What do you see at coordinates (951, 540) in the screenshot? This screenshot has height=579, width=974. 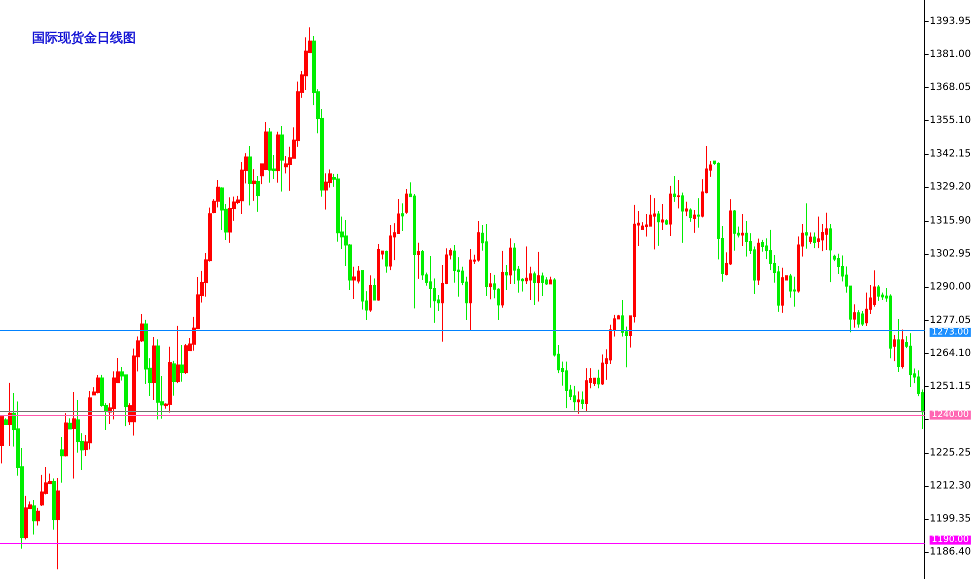 I see `ref-line-label: 1190.00` at bounding box center [951, 540].